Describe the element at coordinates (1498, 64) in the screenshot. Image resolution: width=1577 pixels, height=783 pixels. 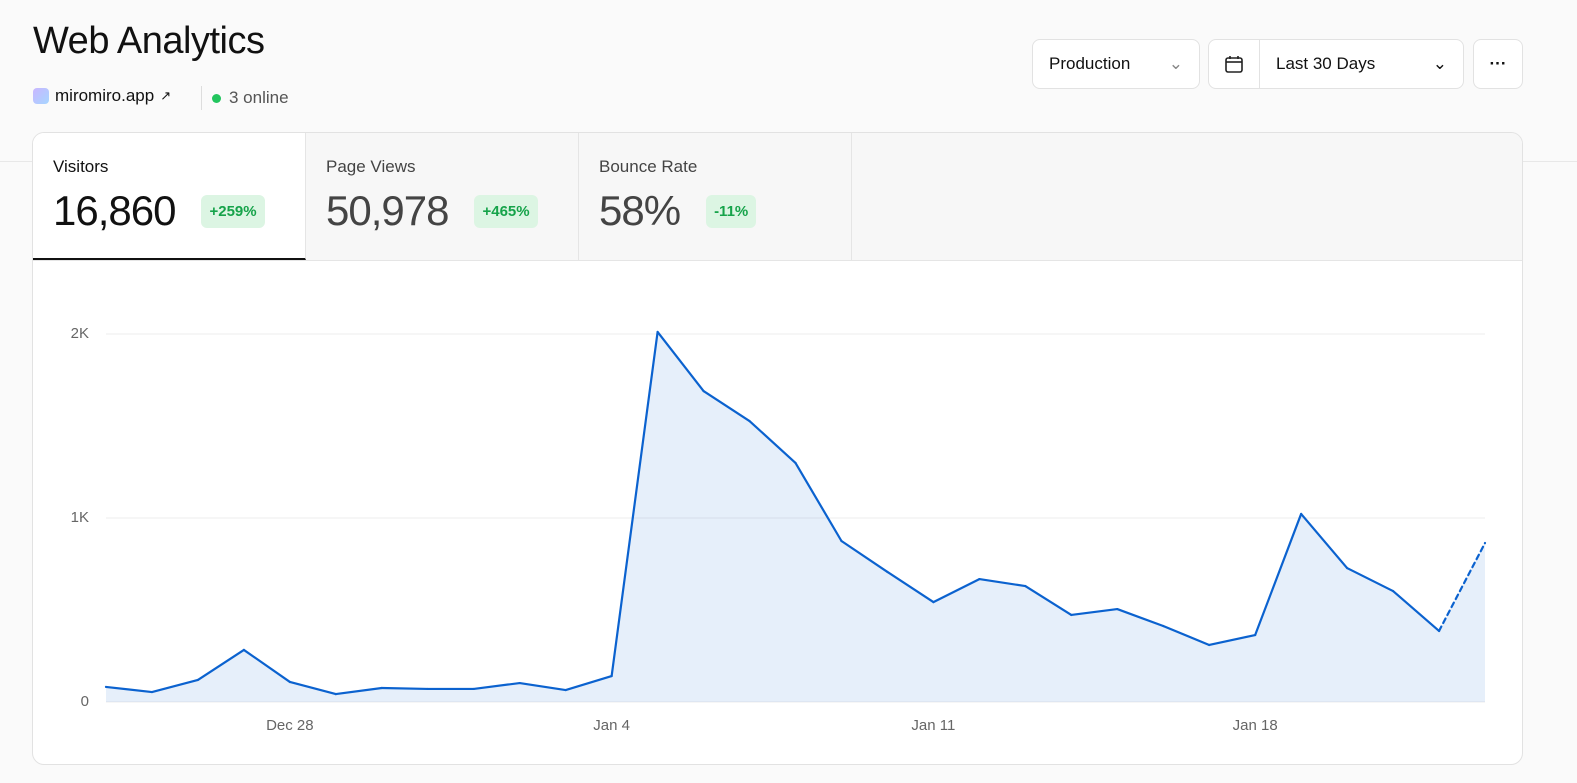
I see `more-button: ···` at that location.